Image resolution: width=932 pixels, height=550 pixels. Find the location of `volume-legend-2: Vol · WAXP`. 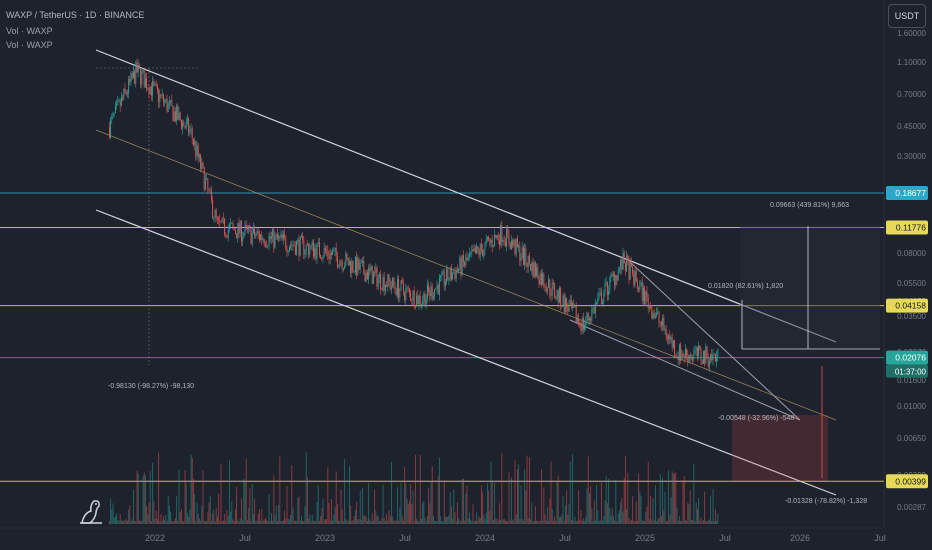

volume-legend-2: Vol · WAXP is located at coordinates (29, 45).